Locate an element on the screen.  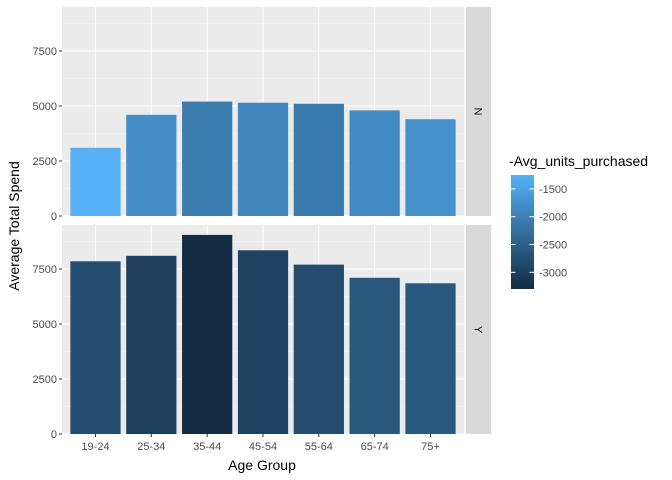
legend-tick-label: -3000 is located at coordinates (553, 273).